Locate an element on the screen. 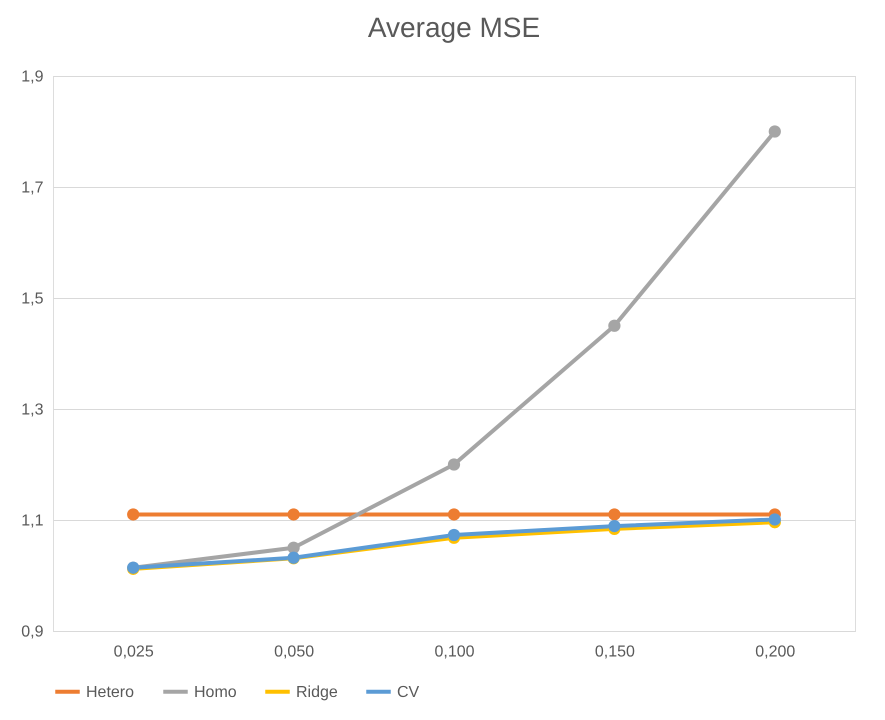 This screenshot has width=885, height=720. legend-label: CV is located at coordinates (408, 692).